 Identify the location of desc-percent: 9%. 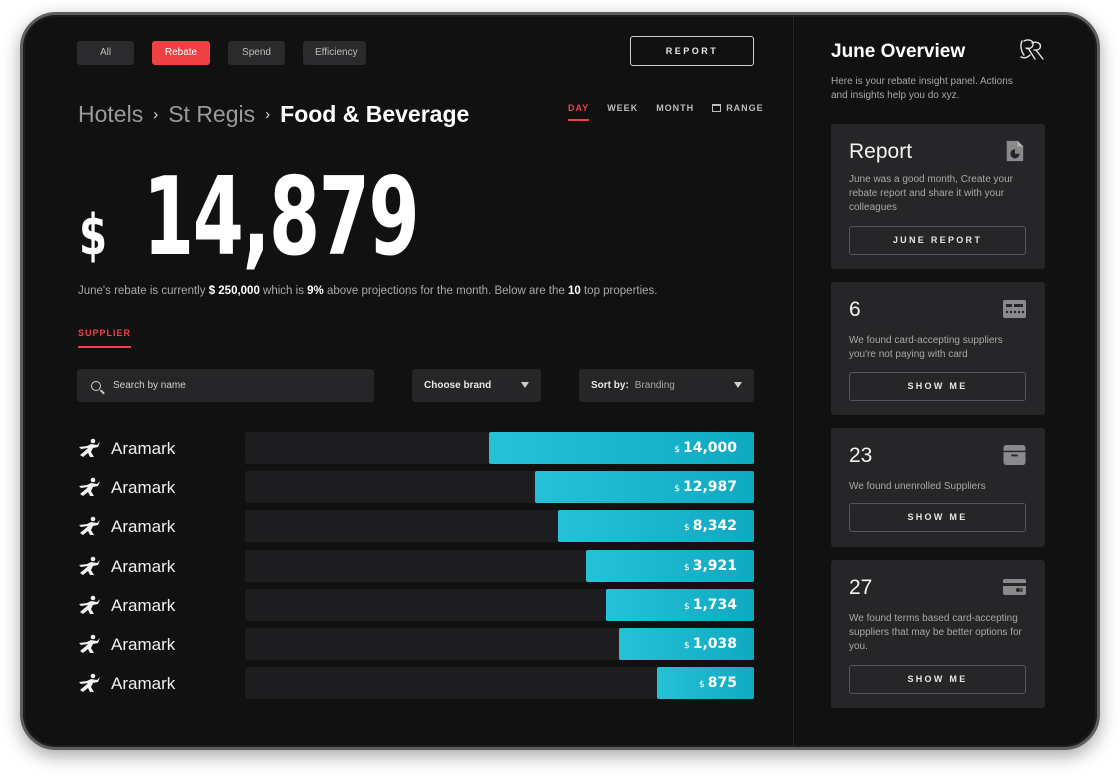
(315, 291).